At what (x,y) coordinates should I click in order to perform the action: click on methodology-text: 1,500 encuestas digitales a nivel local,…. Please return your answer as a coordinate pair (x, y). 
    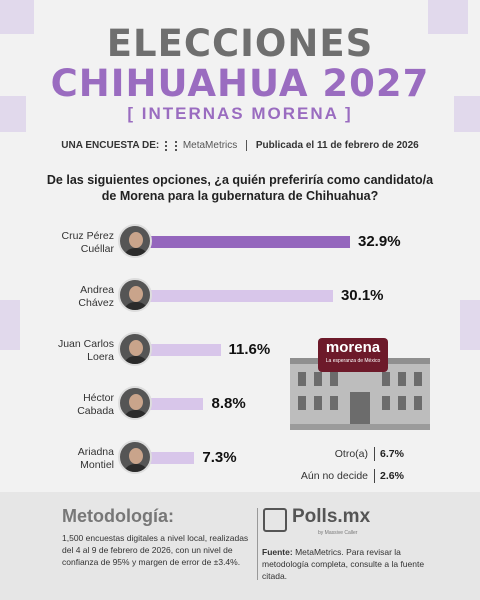
    Looking at the image, I should click on (155, 550).